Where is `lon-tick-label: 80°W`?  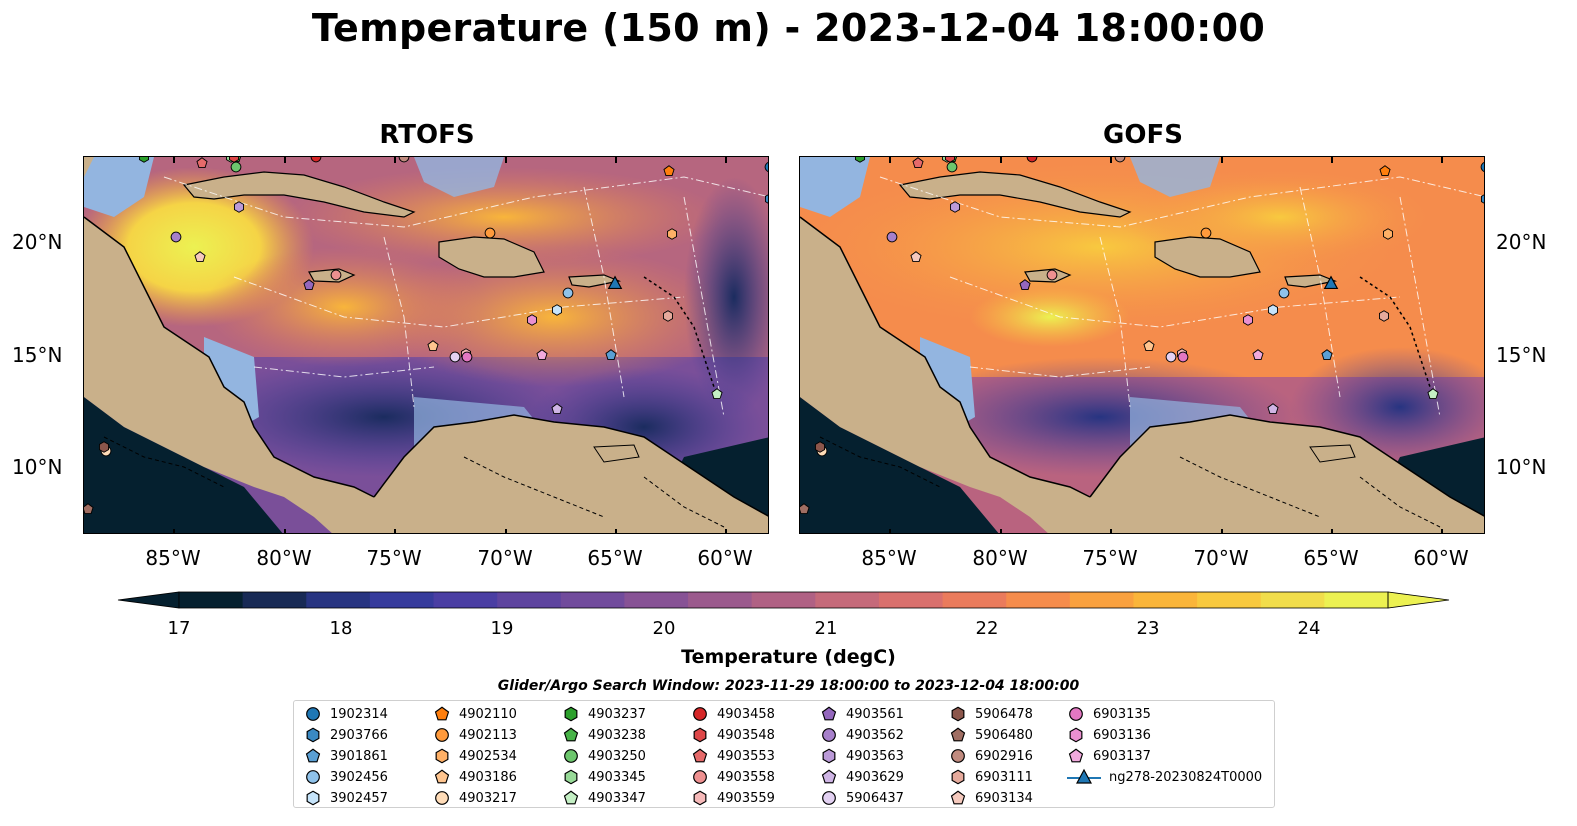
lon-tick-label: 80°W is located at coordinates (1000, 558).